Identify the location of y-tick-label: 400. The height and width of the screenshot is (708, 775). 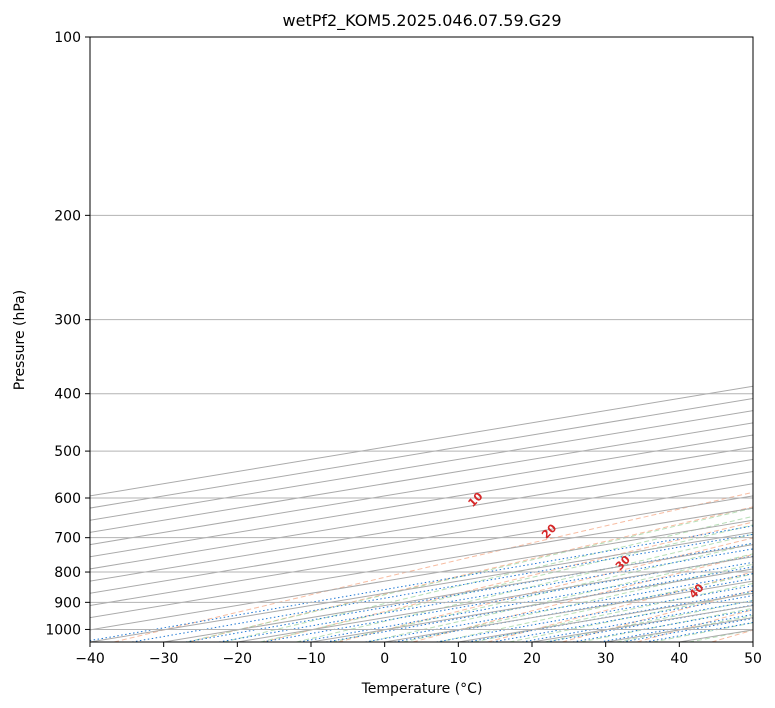
(67, 395).